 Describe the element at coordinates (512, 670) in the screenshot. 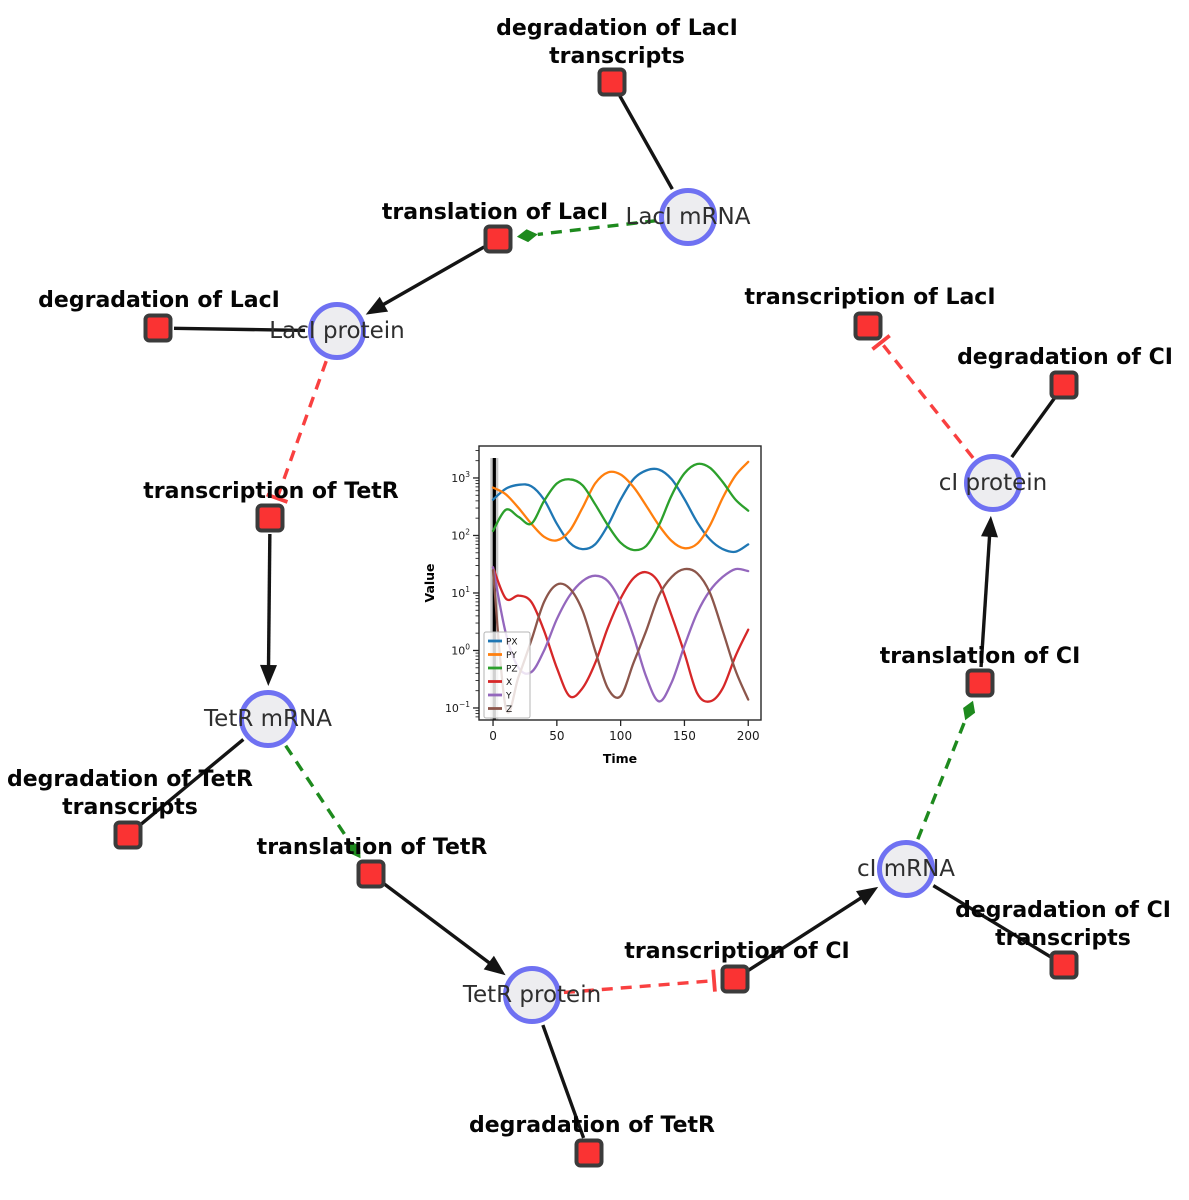

I see `legend-label-pz: PZ` at that location.